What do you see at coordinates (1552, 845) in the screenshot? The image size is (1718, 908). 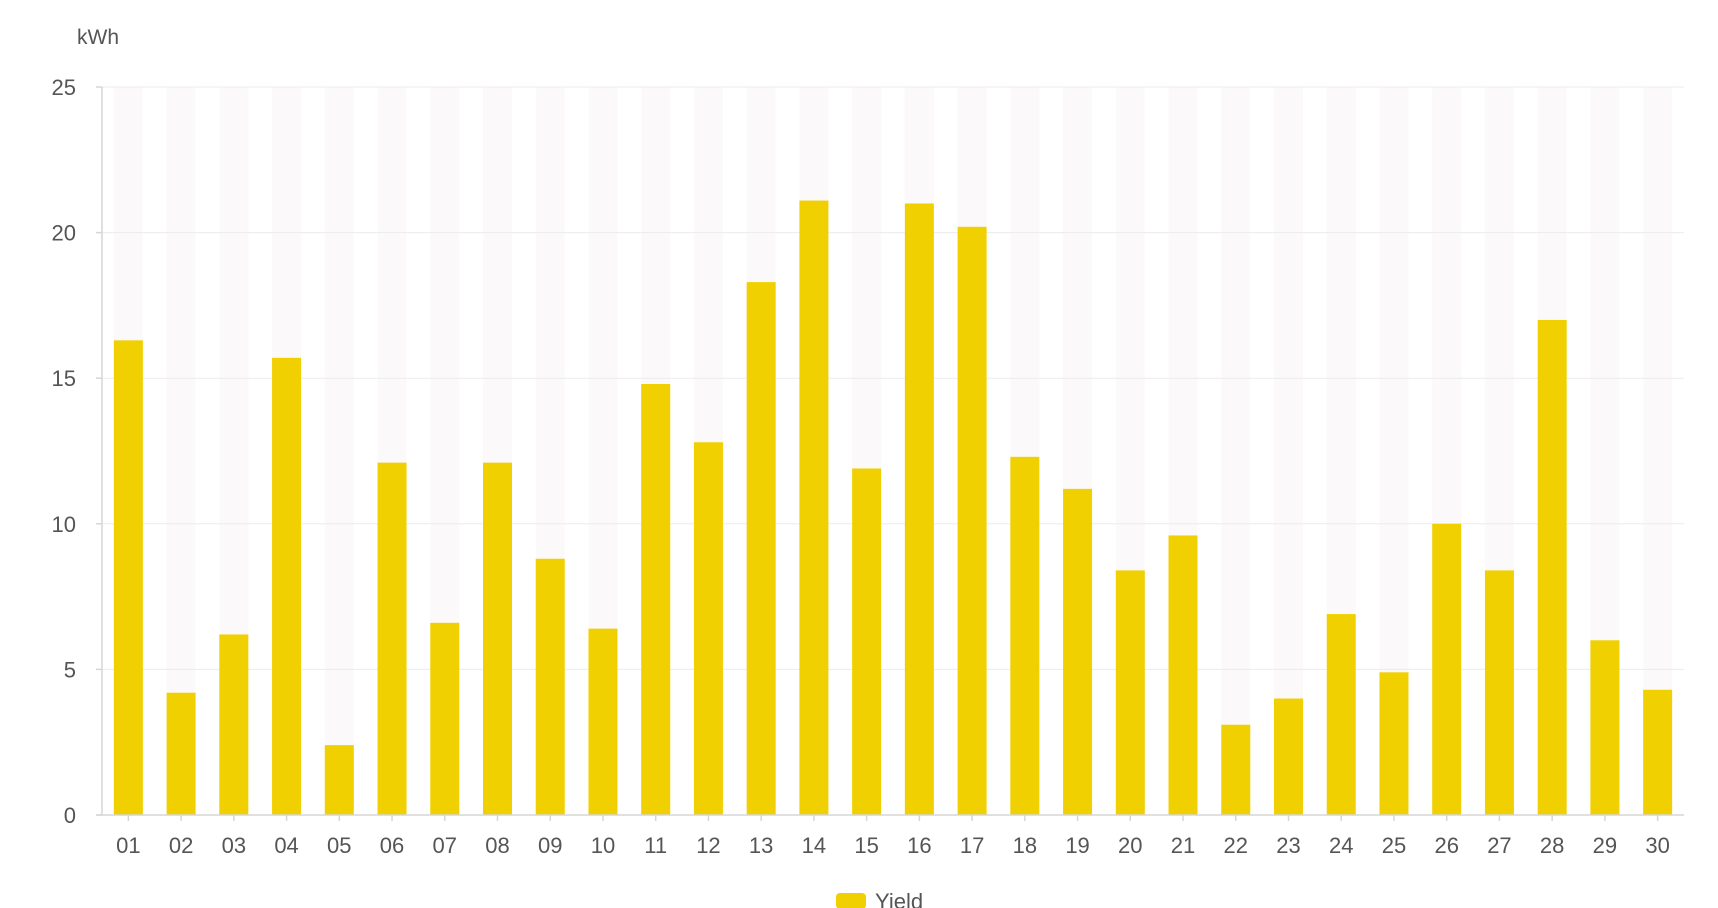 I see `x-tick-label: 28` at bounding box center [1552, 845].